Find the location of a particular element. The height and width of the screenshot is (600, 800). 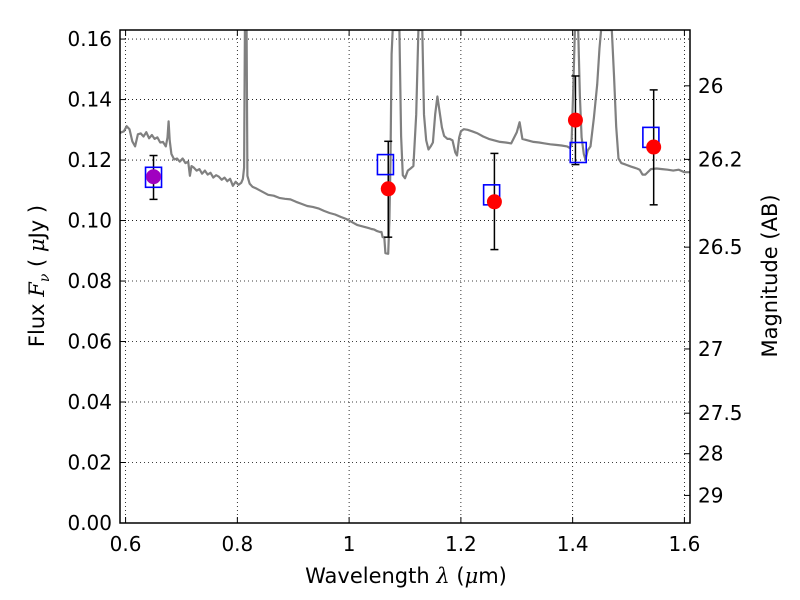

x-tick-label: 1.6 is located at coordinates (685, 544).